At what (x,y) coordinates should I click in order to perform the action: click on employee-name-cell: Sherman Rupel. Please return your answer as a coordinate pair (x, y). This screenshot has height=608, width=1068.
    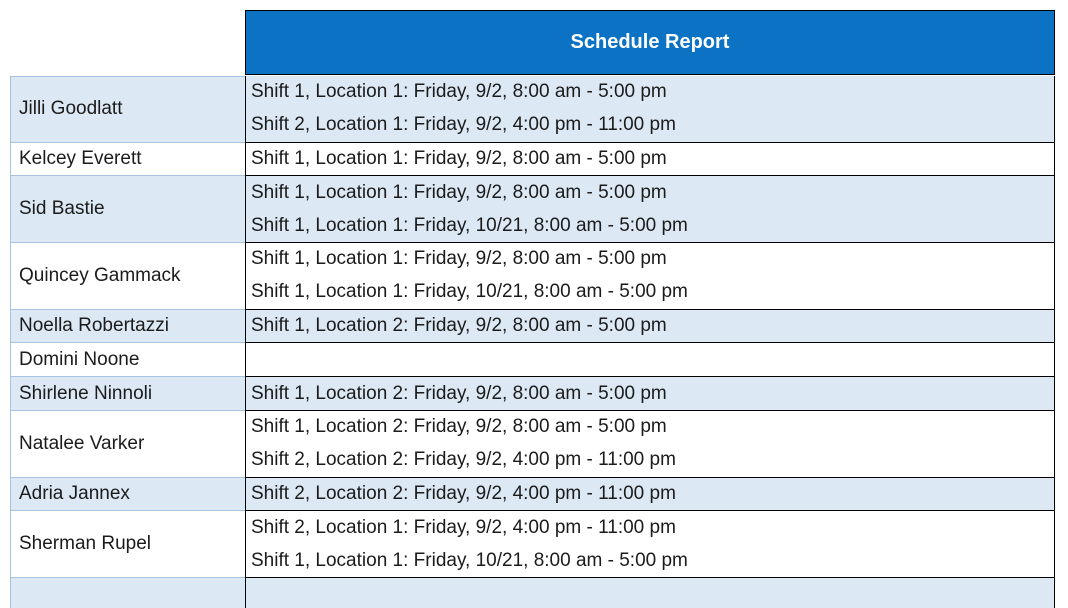
    Looking at the image, I should click on (127, 544).